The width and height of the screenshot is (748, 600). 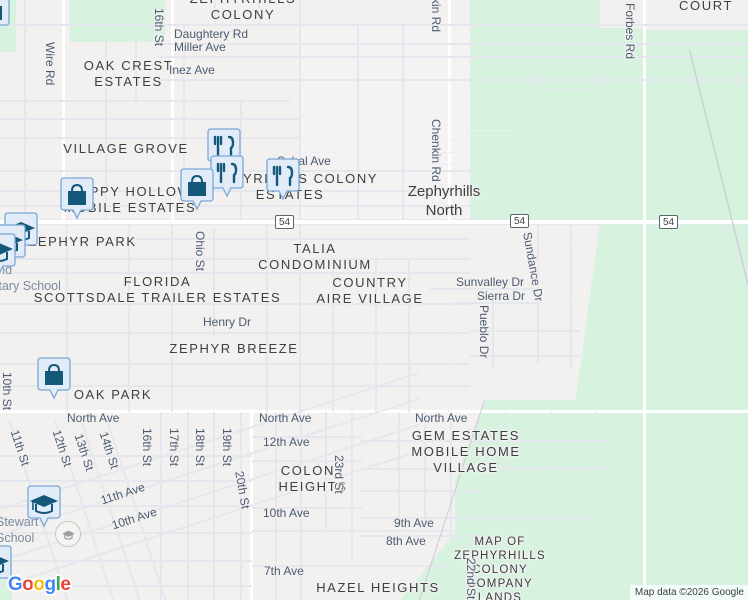 What do you see at coordinates (172, 111) in the screenshot?
I see `road-16th-st-north` at bounding box center [172, 111].